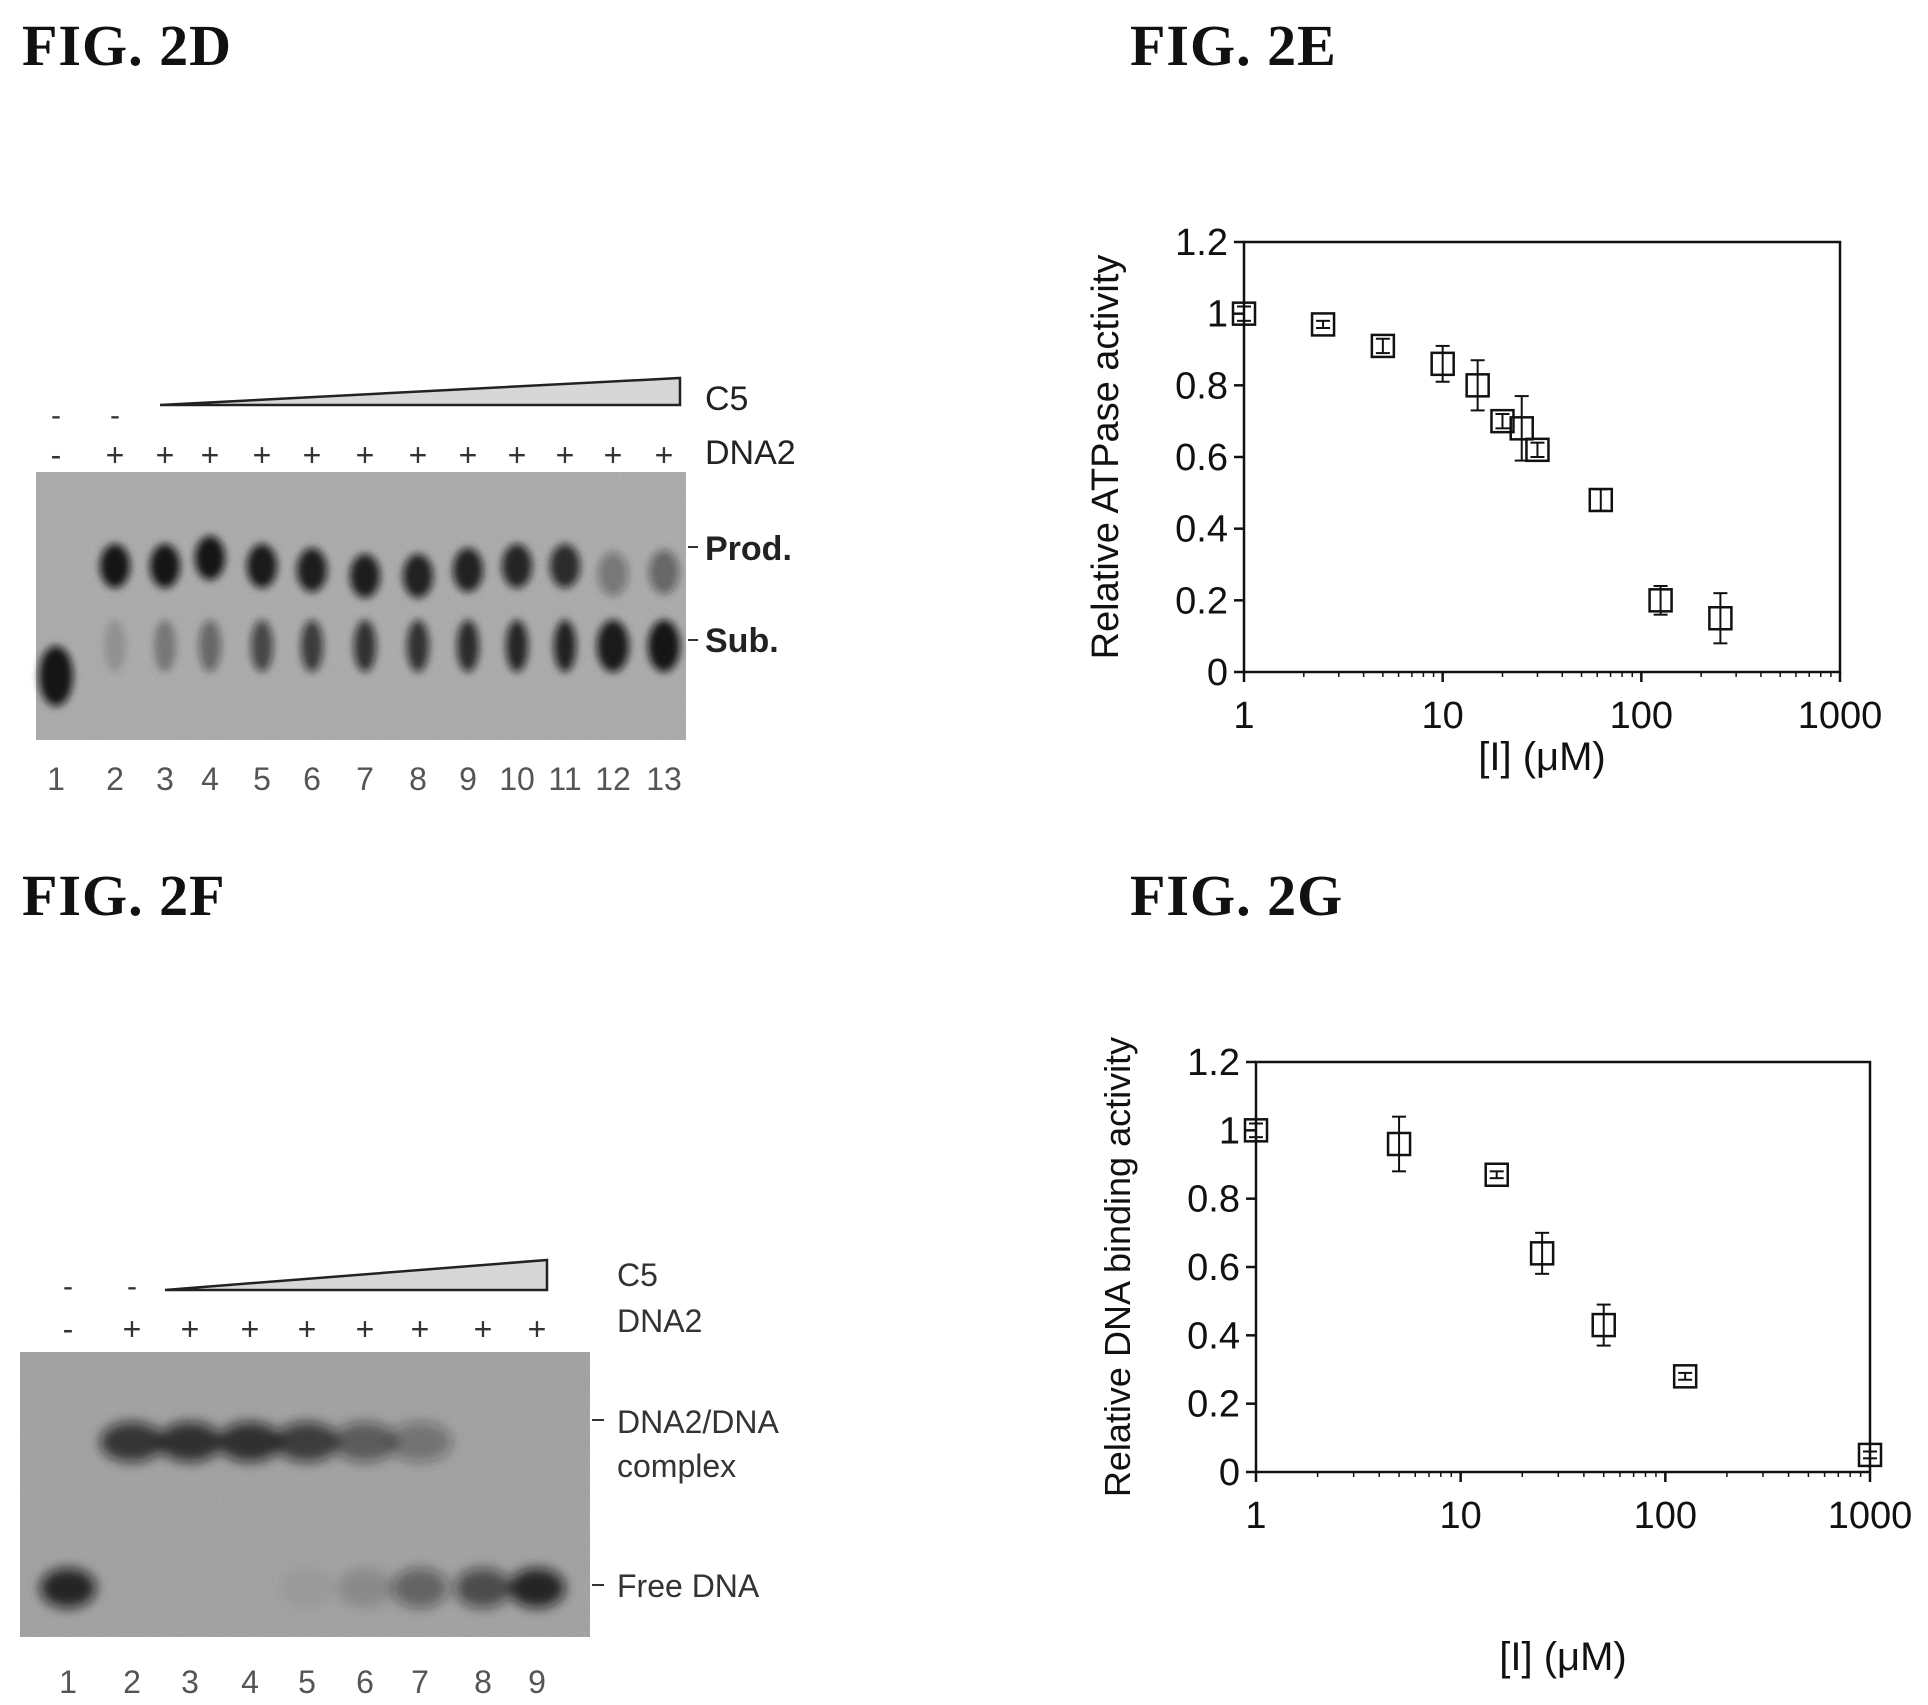  I want to click on y-axis-label: Relative ATPase activity, so click(1108, 457).